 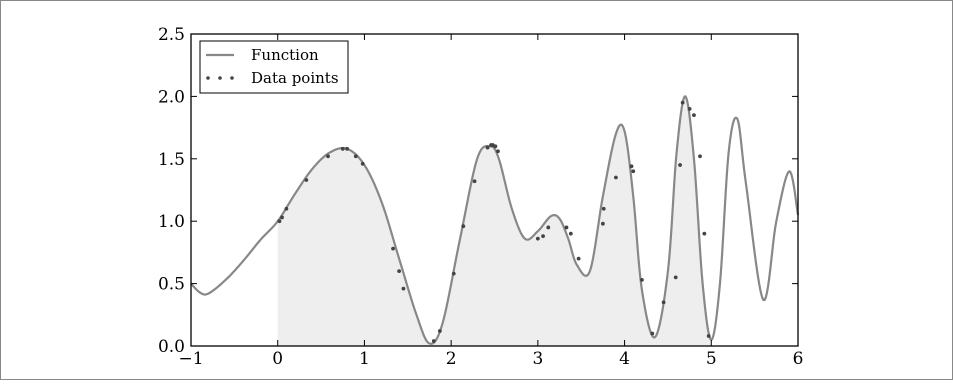 I want to click on x-tick-label: 0, so click(x=277, y=359).